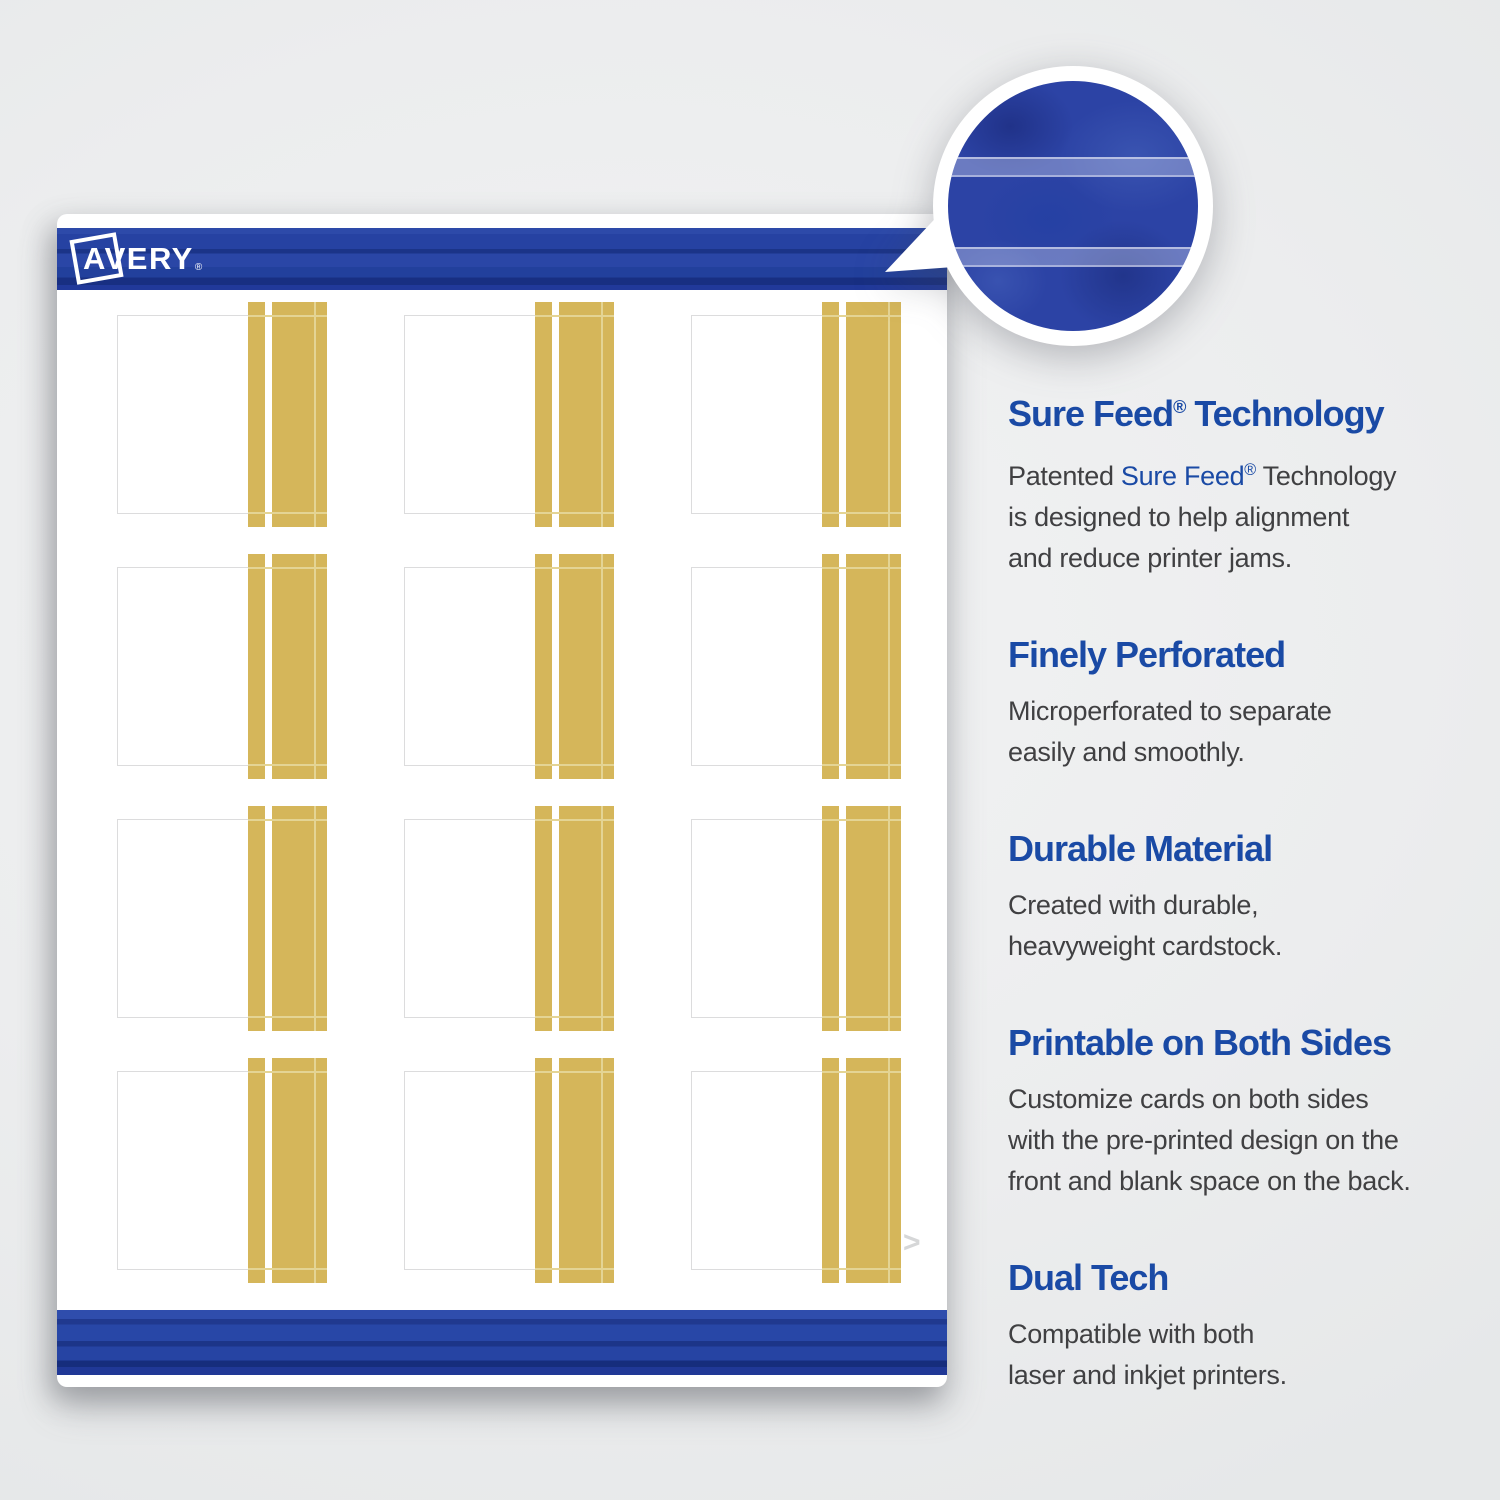 Image resolution: width=1500 pixels, height=1500 pixels. What do you see at coordinates (1196, 413) in the screenshot?
I see `feature-heading: Sure Feed® Technology` at bounding box center [1196, 413].